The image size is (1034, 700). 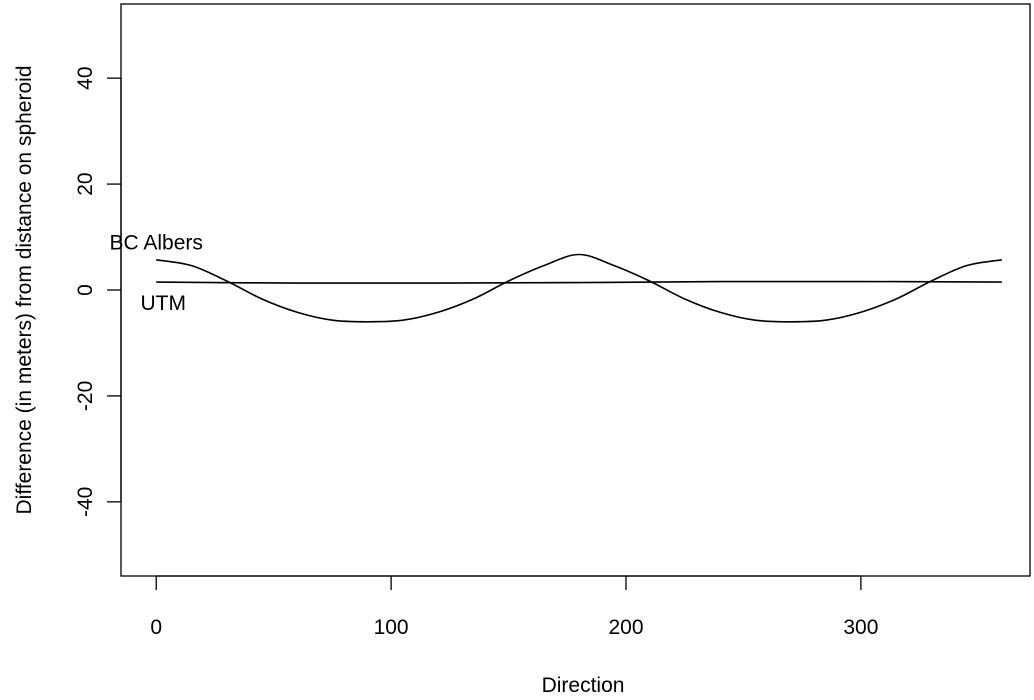 What do you see at coordinates (85, 183) in the screenshot?
I see `y-tick-label: 20` at bounding box center [85, 183].